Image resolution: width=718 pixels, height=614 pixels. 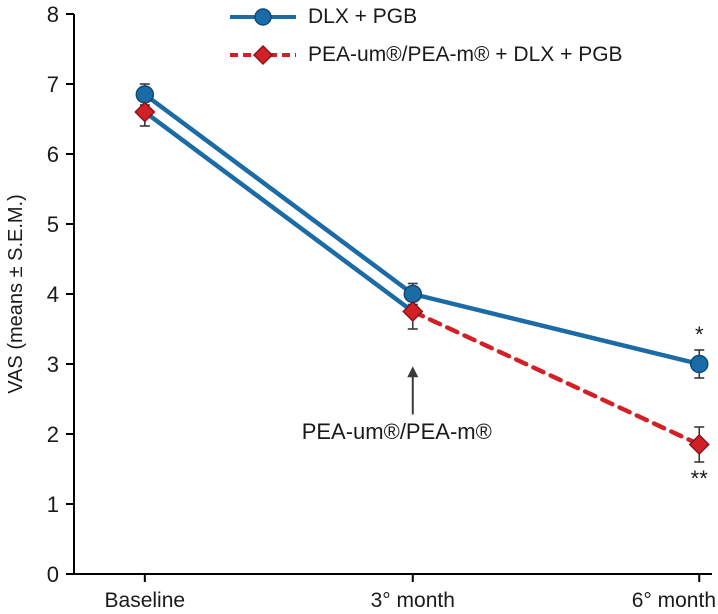 What do you see at coordinates (413, 372) in the screenshot?
I see `annotation-arrow-head-icon` at bounding box center [413, 372].